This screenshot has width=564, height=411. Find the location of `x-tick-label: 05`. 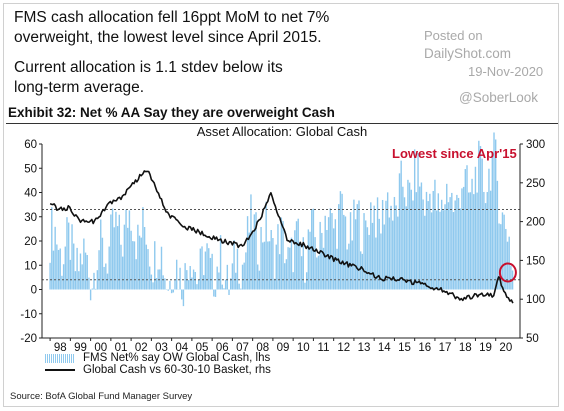

x-tick-label: 05 is located at coordinates (202, 348).